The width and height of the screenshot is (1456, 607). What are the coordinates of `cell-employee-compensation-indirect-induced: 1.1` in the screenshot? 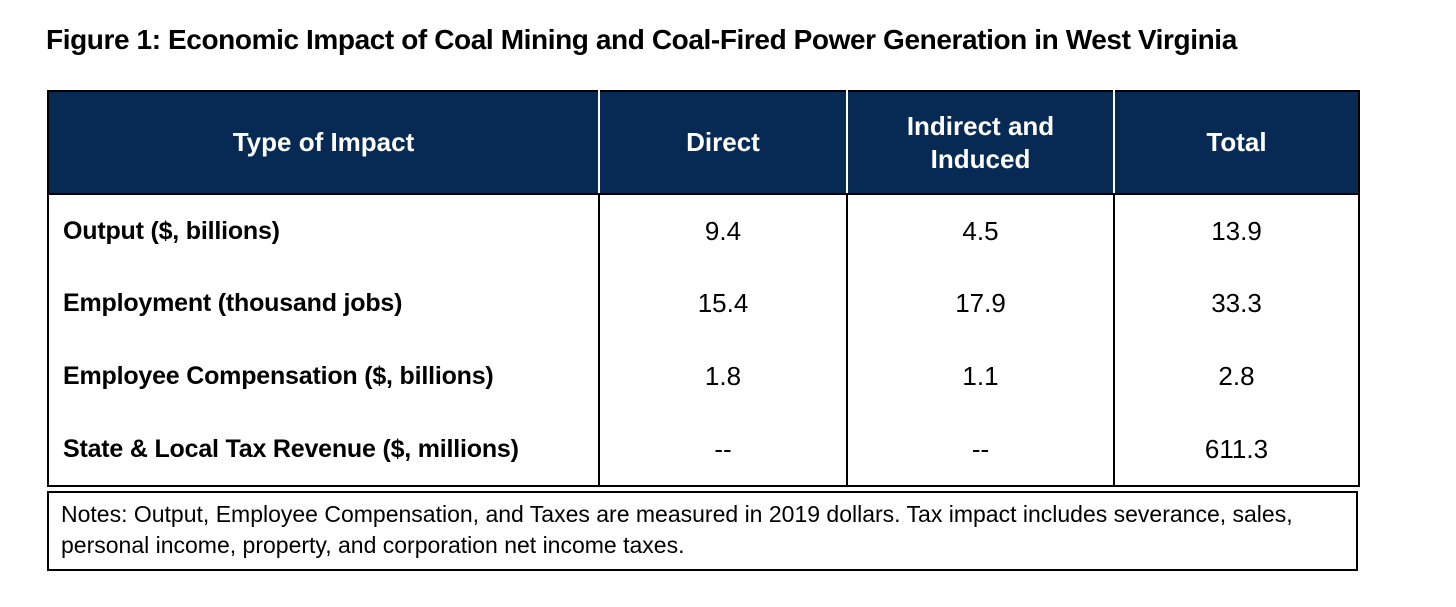 It's located at (980, 376).